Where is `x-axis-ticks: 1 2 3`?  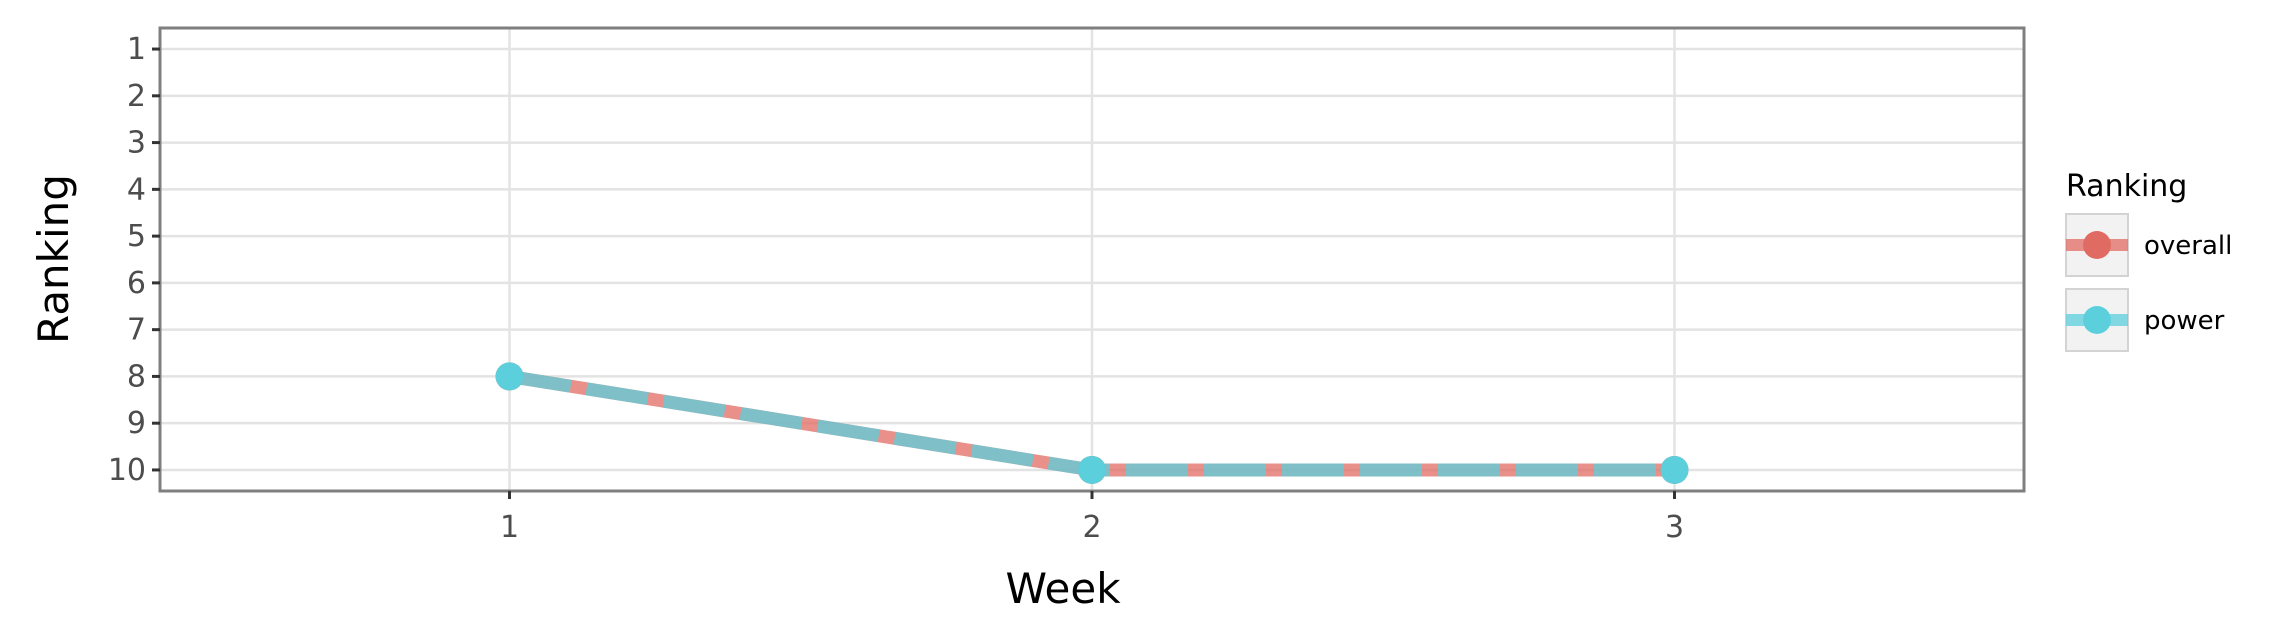 x-axis-ticks: 1 2 3 is located at coordinates (1092, 518).